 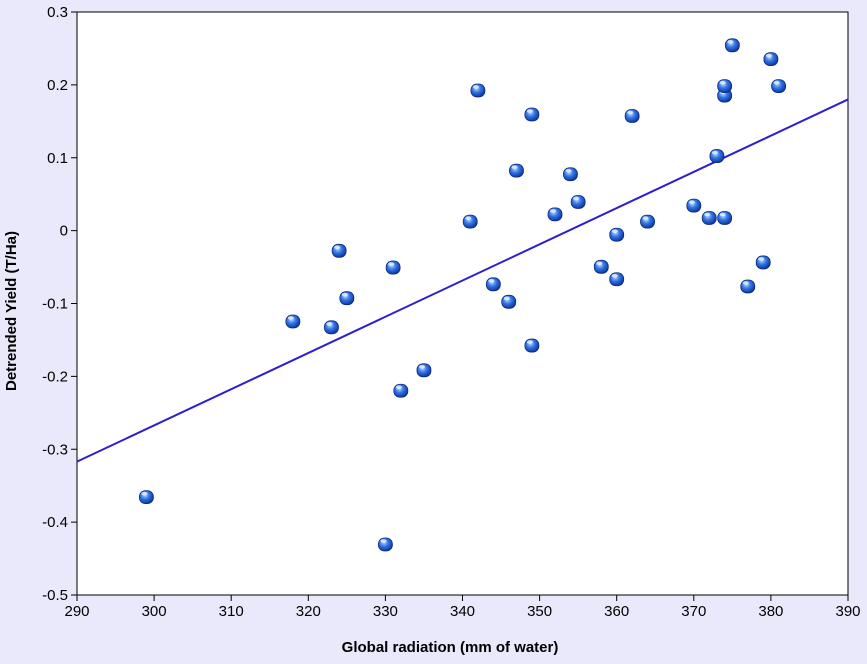 I want to click on y-tick-label: -0.4, so click(x=55, y=522).